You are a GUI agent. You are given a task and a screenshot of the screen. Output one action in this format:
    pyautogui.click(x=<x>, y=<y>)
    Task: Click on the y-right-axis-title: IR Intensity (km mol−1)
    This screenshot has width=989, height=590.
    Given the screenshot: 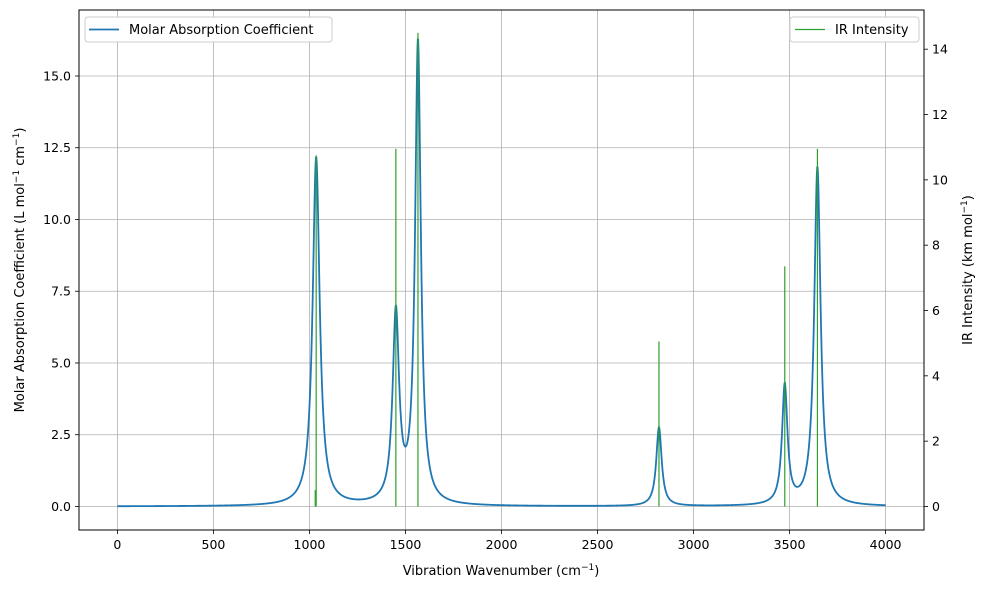 What is the action you would take?
    pyautogui.click(x=968, y=270)
    